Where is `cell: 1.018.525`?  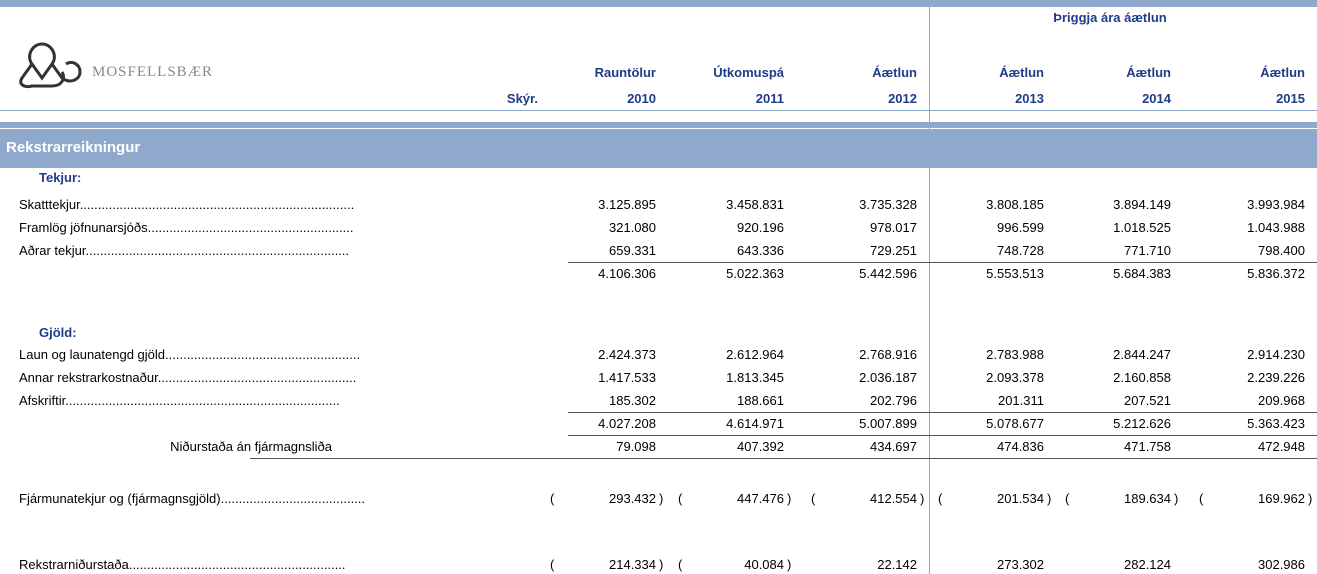 cell: 1.018.525 is located at coordinates (1142, 227).